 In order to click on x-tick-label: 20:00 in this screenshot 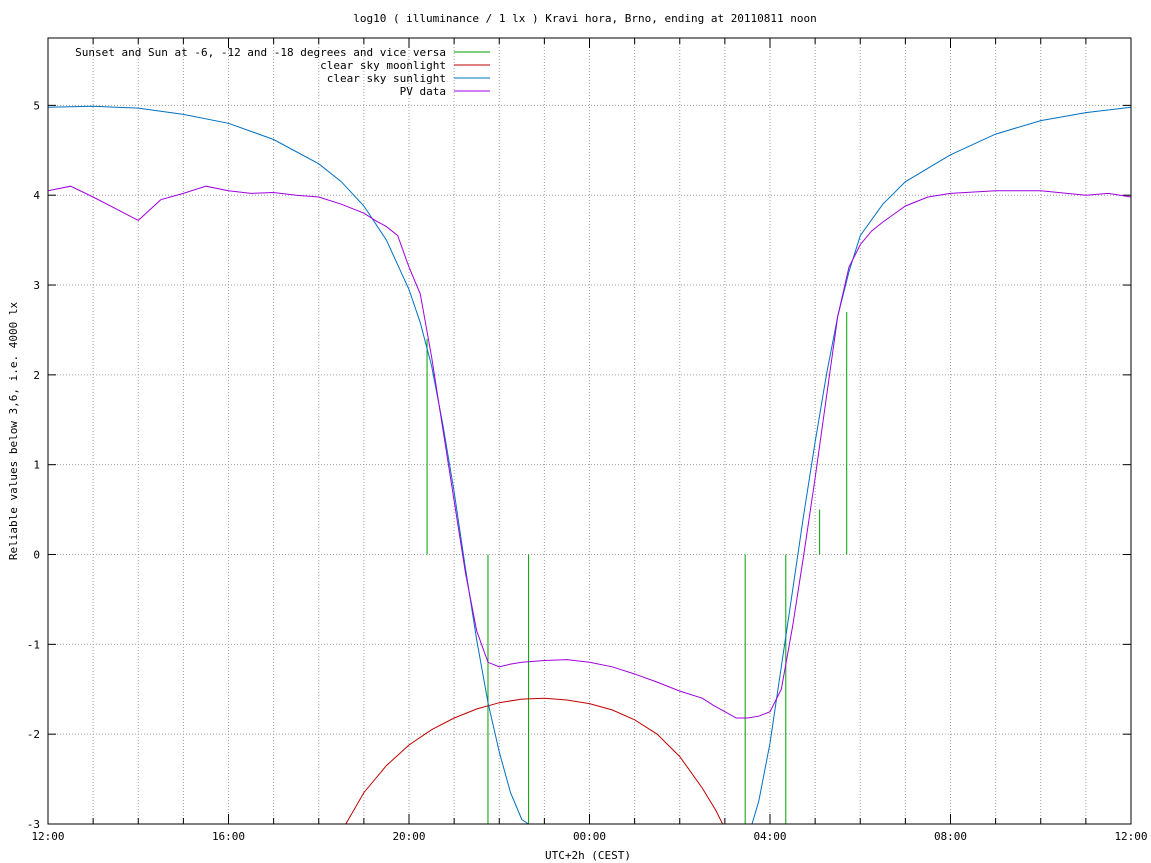, I will do `click(408, 836)`.